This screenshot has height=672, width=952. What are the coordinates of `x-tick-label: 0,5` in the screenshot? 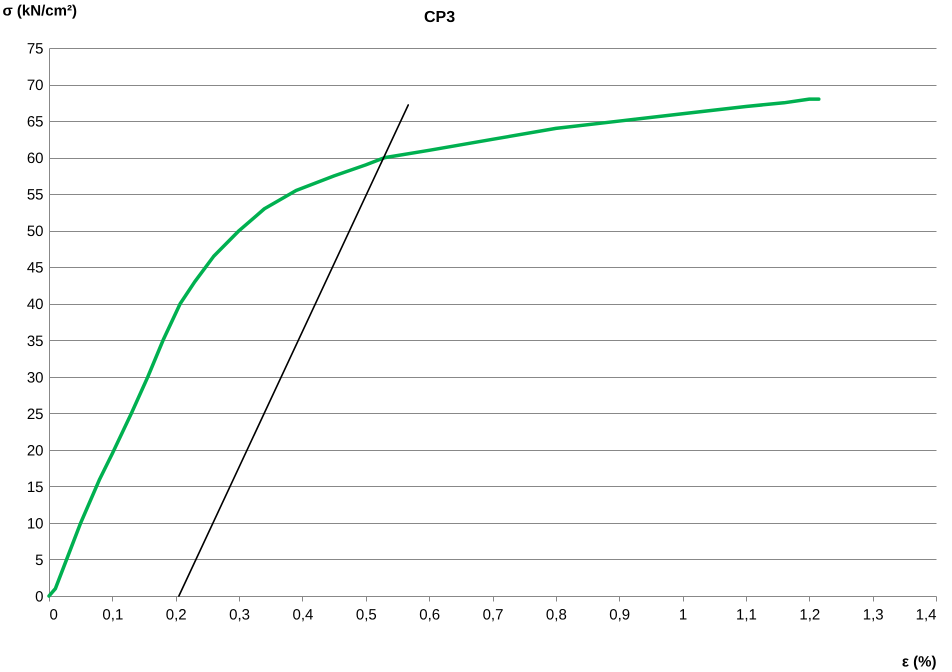 It's located at (366, 615).